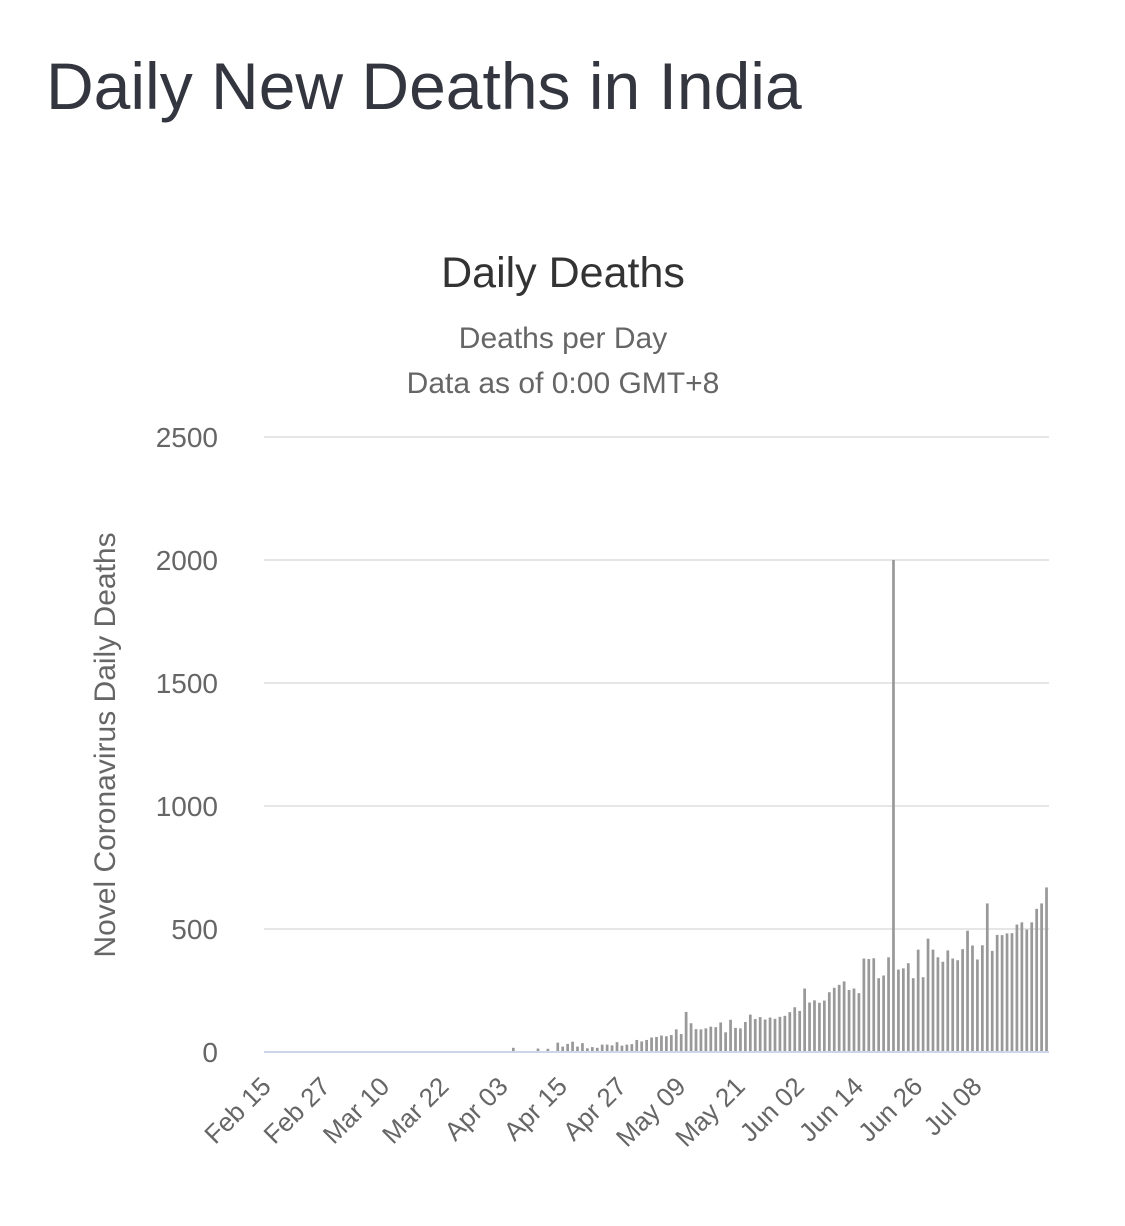 This screenshot has height=1226, width=1125. I want to click on y-tick-label: 0, so click(210, 1052).